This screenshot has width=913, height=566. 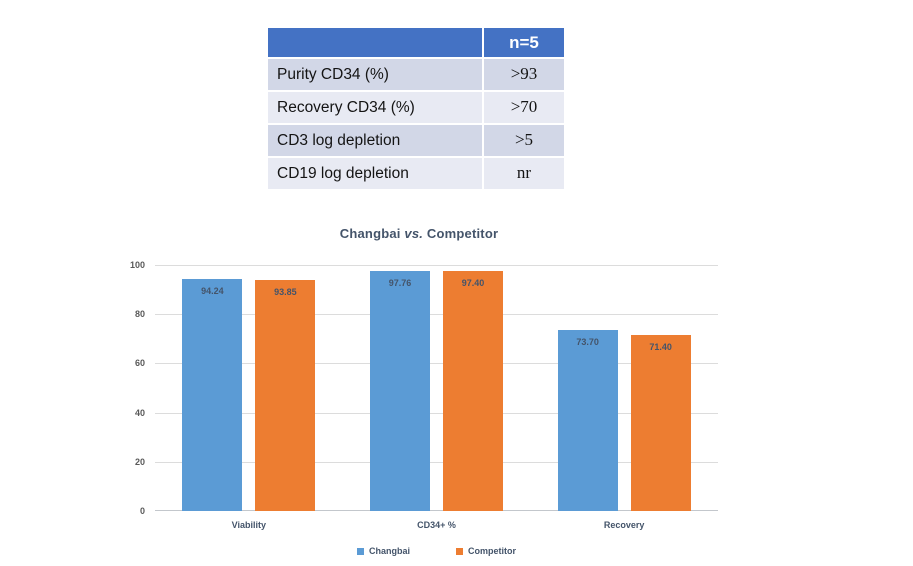 I want to click on header-empty-cell, so click(x=375, y=42).